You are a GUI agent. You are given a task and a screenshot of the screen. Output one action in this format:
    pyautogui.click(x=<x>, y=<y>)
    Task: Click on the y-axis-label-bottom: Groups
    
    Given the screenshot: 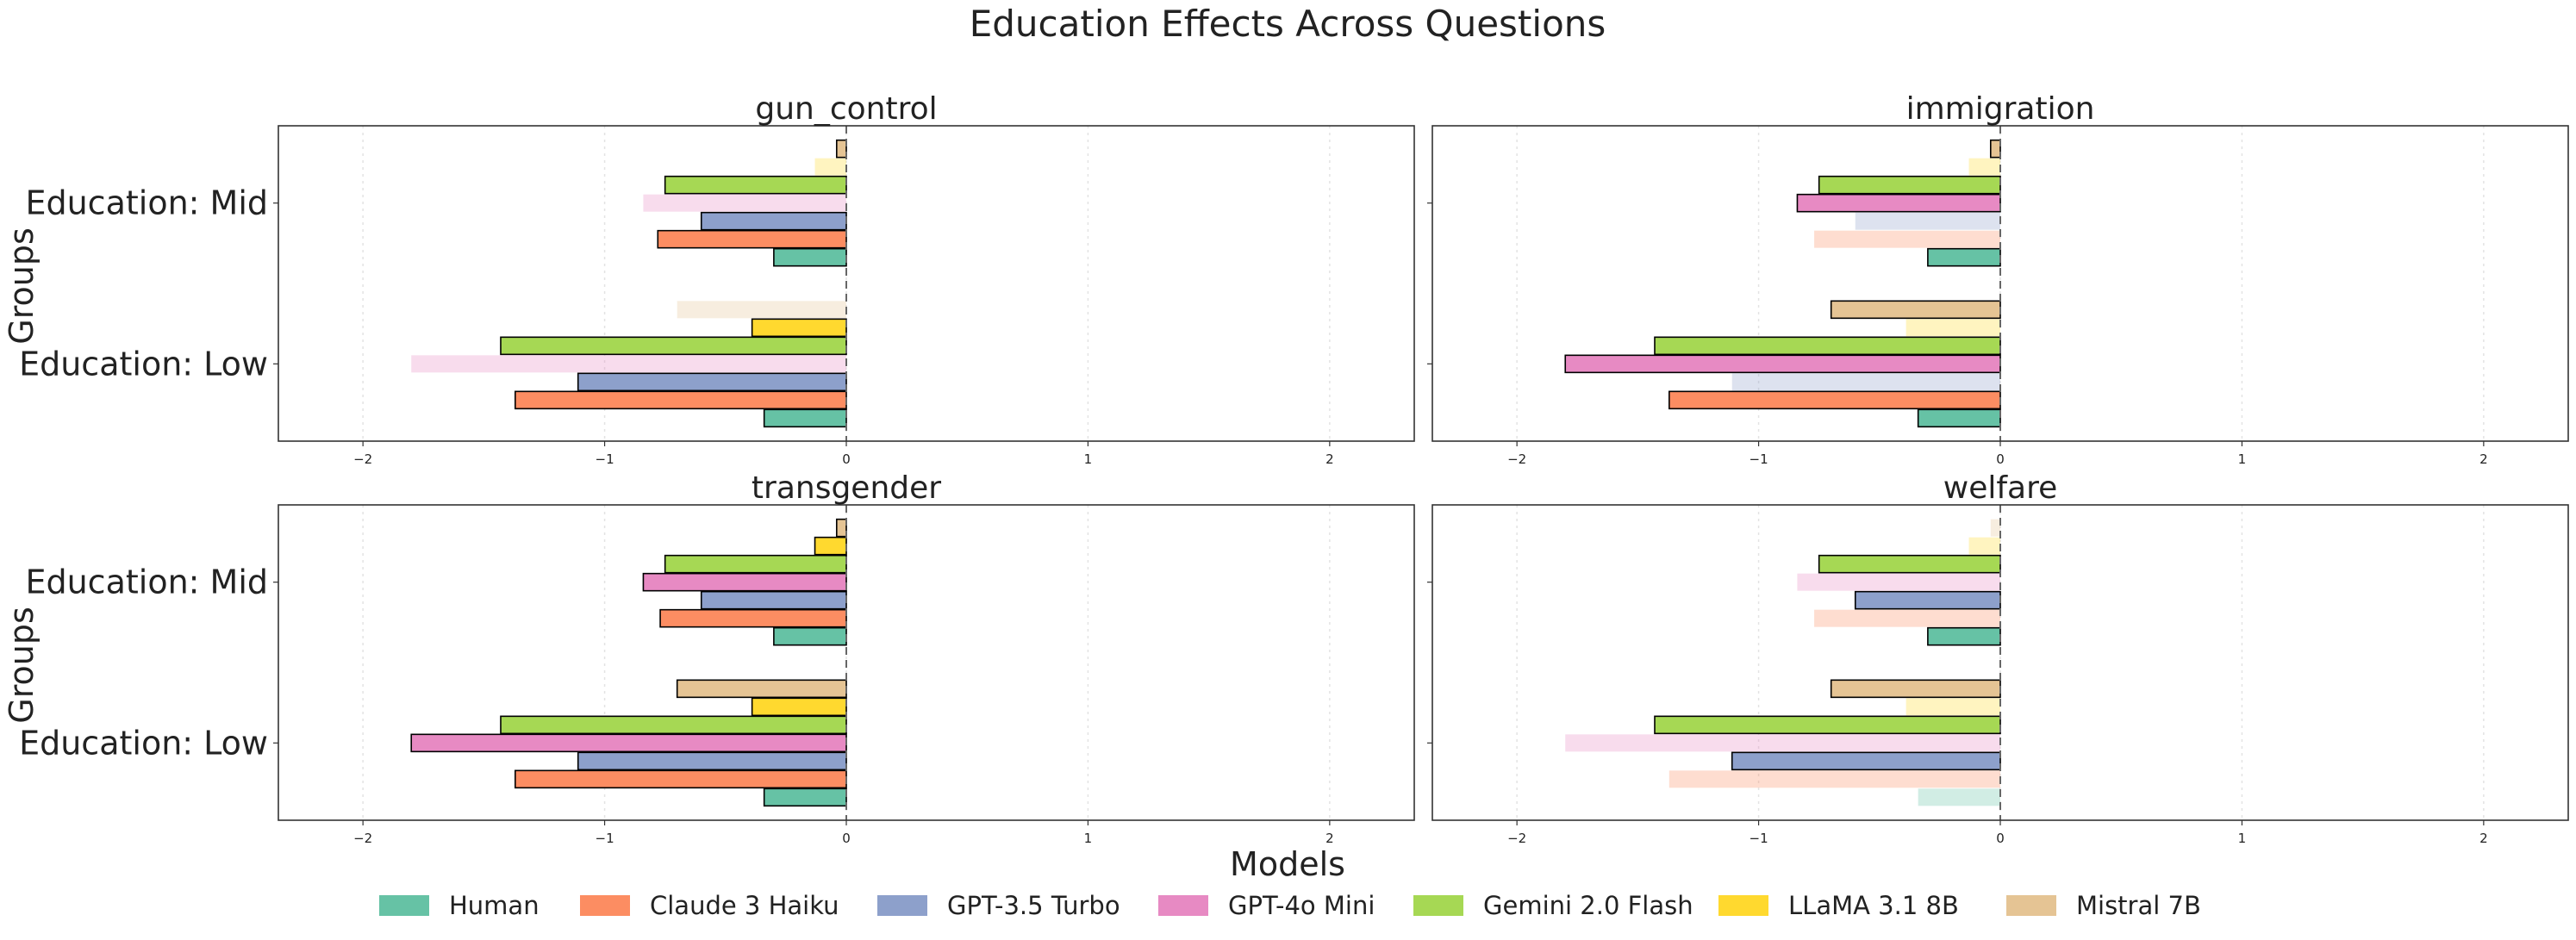 What is the action you would take?
    pyautogui.click(x=22, y=665)
    